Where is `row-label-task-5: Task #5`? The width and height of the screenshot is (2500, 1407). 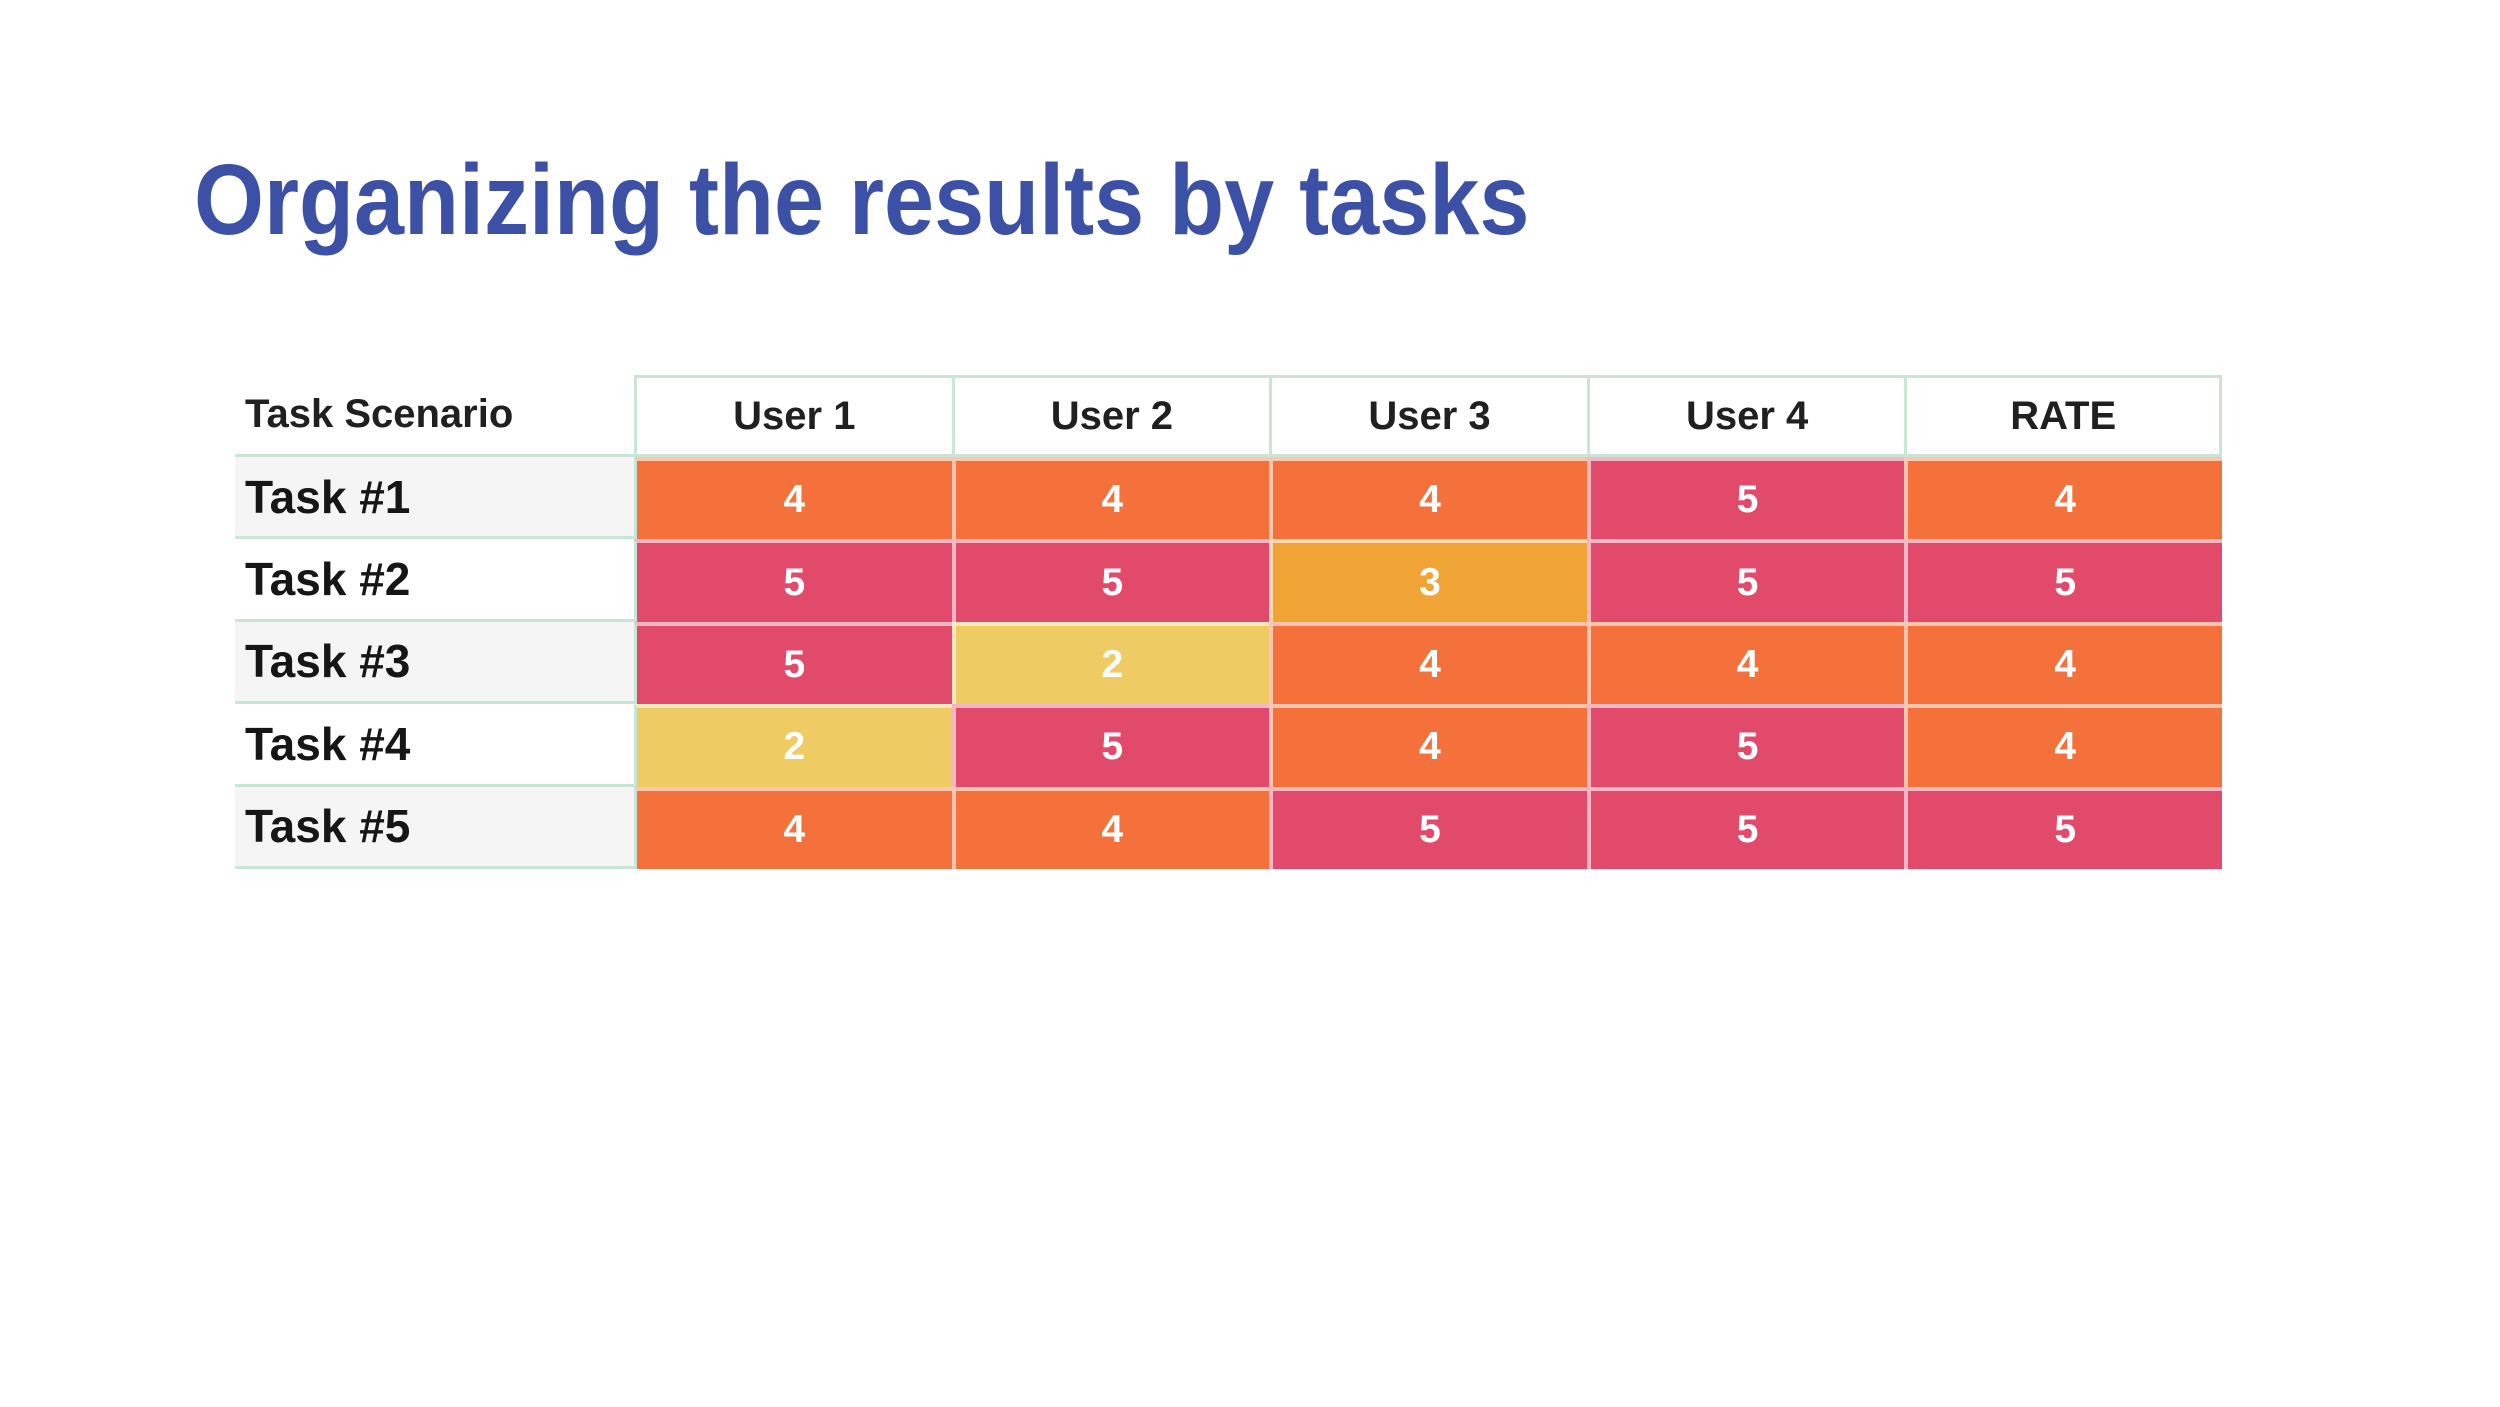 row-label-task-5: Task #5 is located at coordinates (434, 827).